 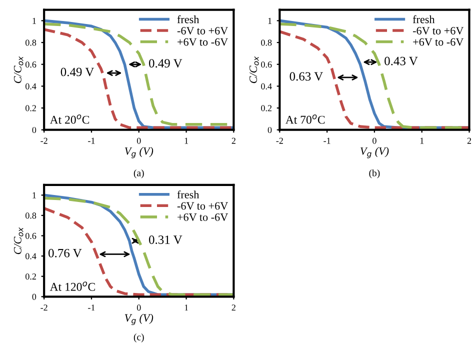 What do you see at coordinates (65, 253) in the screenshot?
I see `annotation: 0.76 V` at bounding box center [65, 253].